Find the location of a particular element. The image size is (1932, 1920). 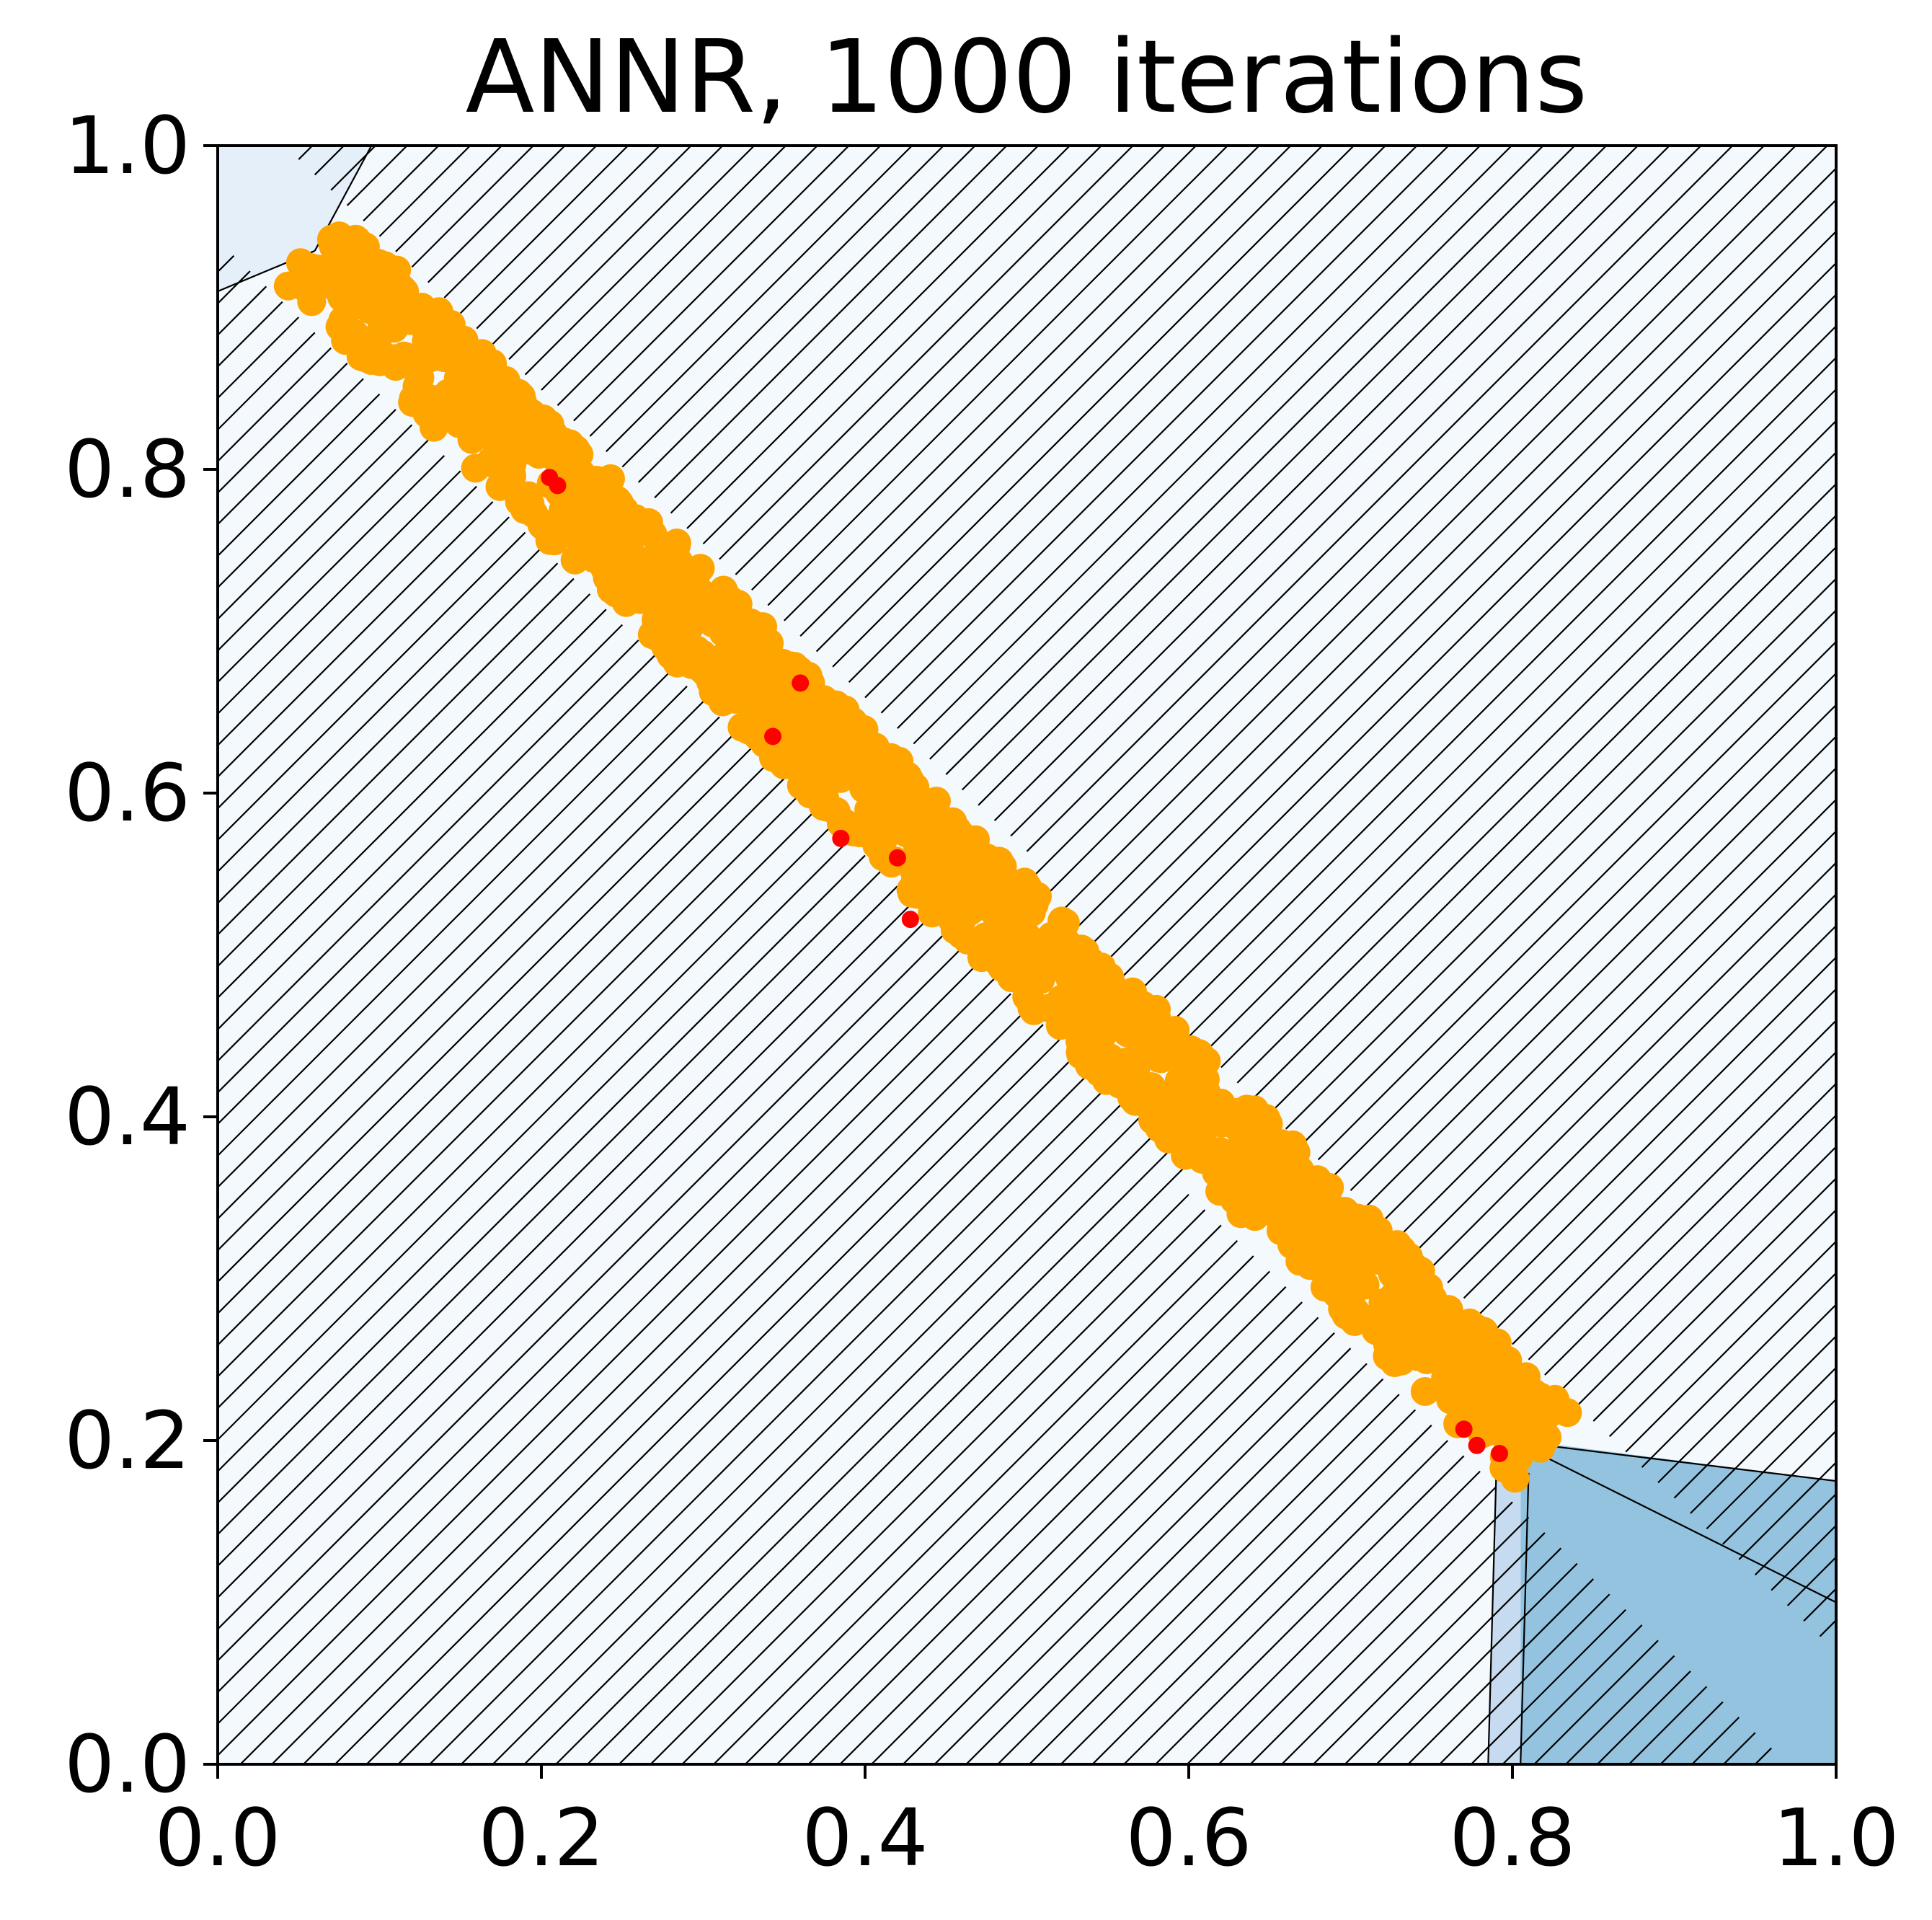

x-tick-label: 0.2 is located at coordinates (542, 1838).